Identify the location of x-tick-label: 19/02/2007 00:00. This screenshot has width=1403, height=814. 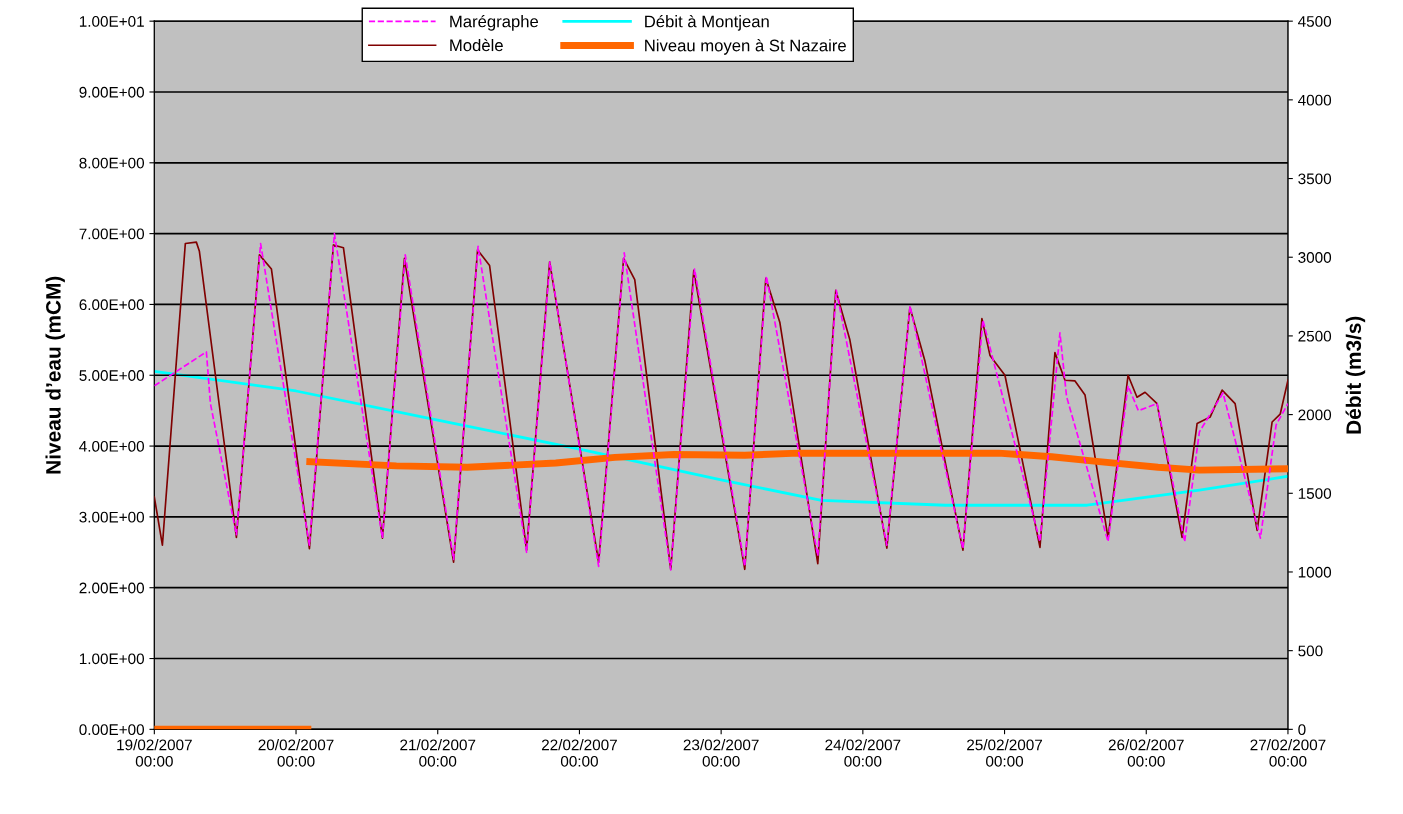
(154, 753).